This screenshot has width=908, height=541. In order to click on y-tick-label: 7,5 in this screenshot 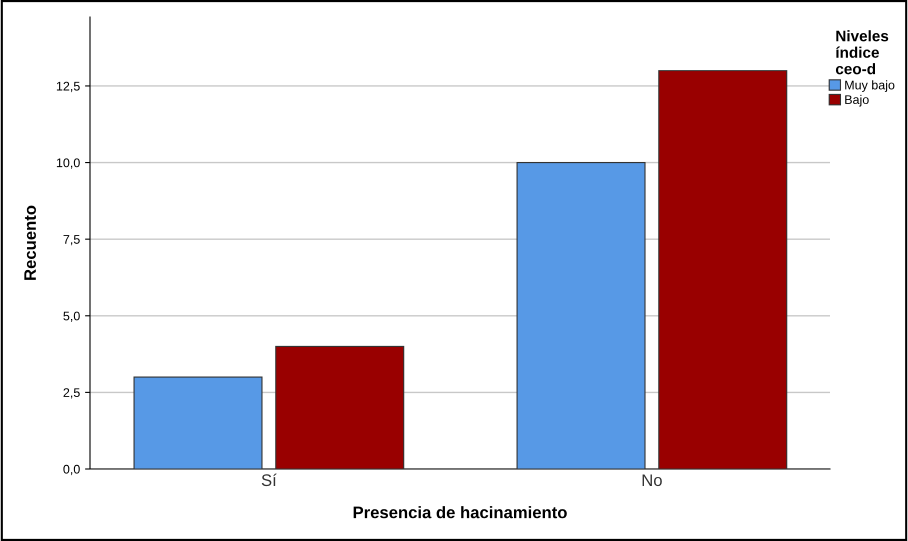, I will do `click(72, 240)`.